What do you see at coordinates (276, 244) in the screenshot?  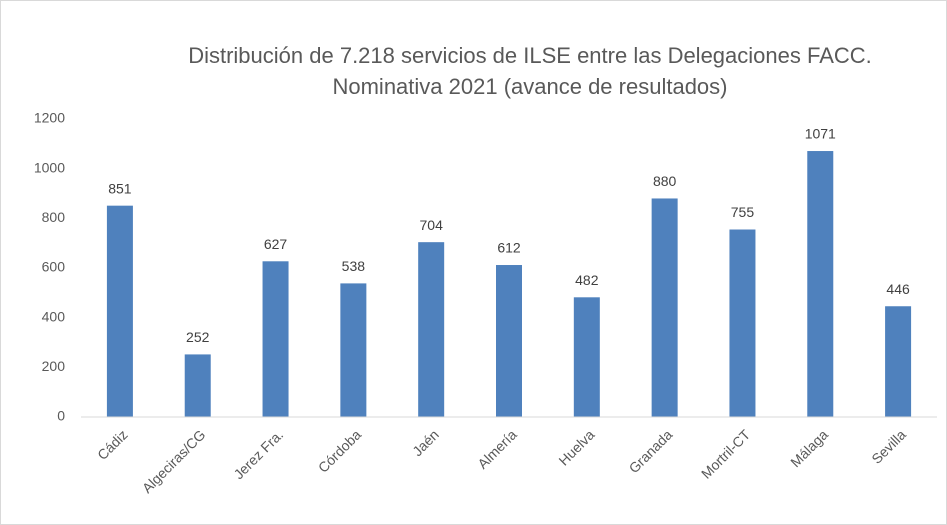 I see `data-label: 627` at bounding box center [276, 244].